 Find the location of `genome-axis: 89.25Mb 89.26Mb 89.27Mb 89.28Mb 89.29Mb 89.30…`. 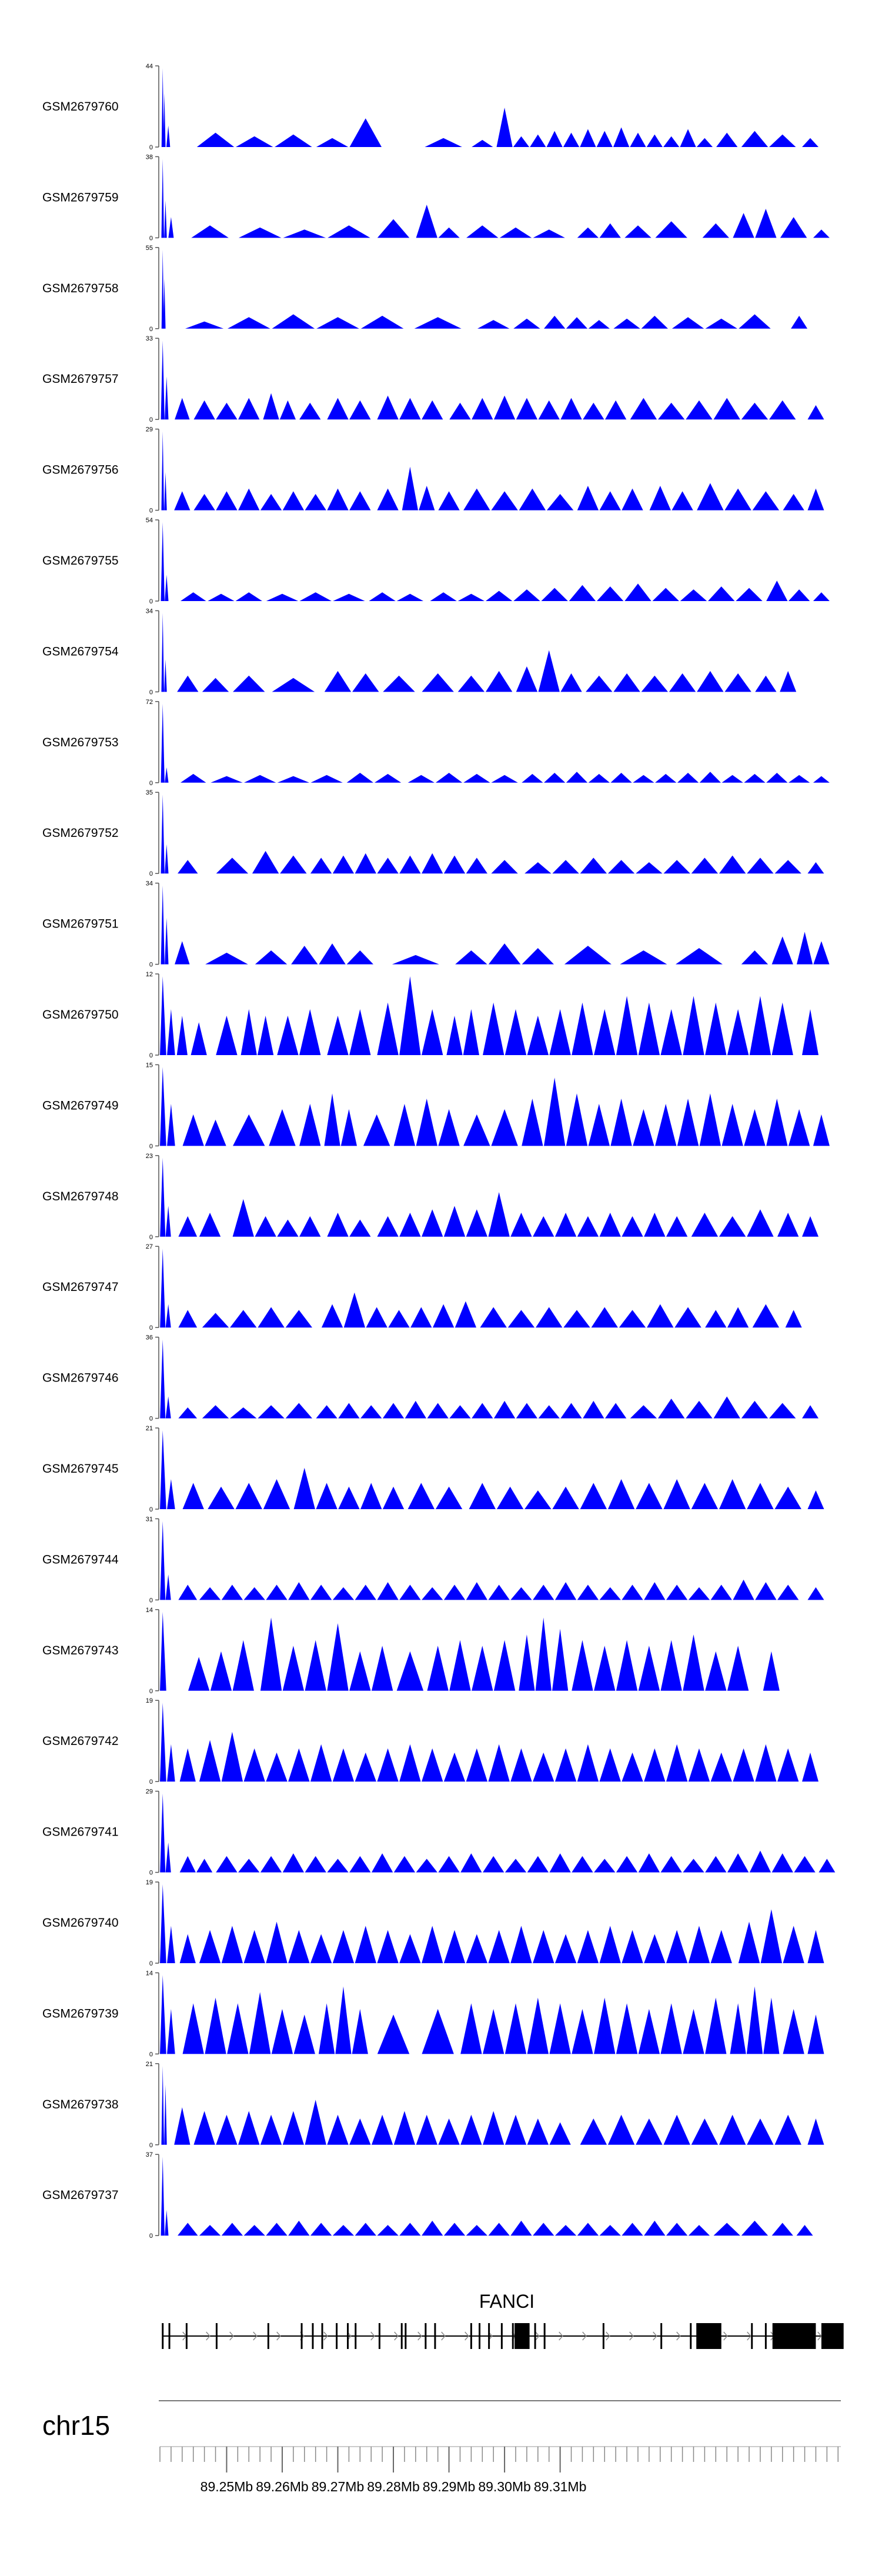

genome-axis: 89.25Mb 89.26Mb 89.27Mb 89.28Mb 89.29Mb 89.30… is located at coordinates (500, 2470).